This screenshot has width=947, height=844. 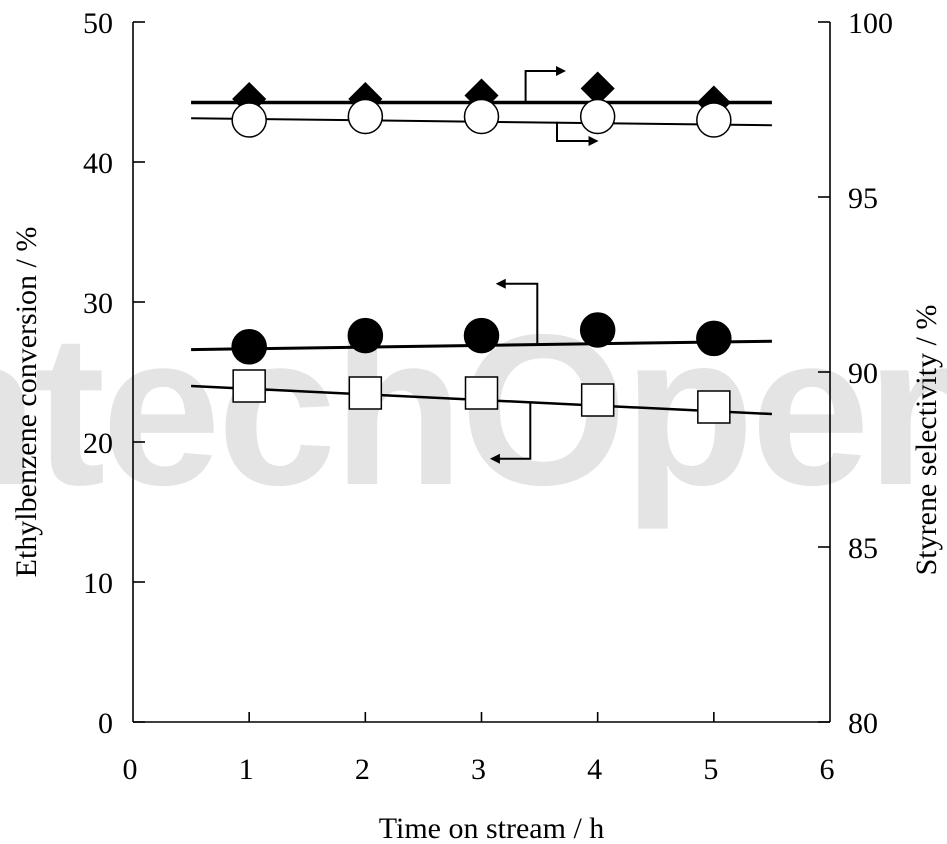 I want to click on left-y-tick-label: 10, so click(x=98, y=583).